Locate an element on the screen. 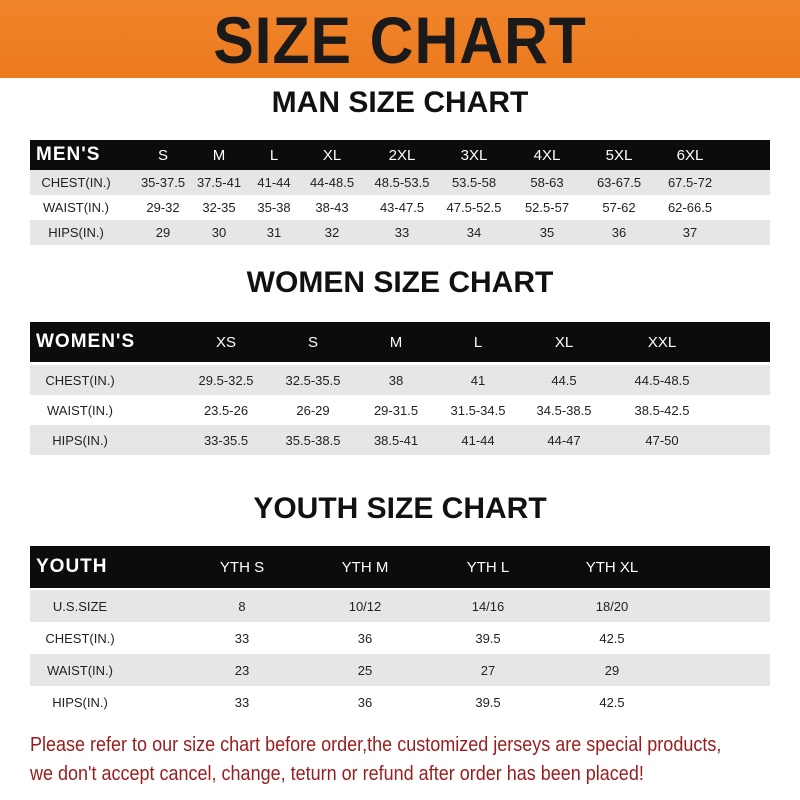 Image resolution: width=800 pixels, height=800 pixels. table-cell: 43-47.5 is located at coordinates (402, 207).